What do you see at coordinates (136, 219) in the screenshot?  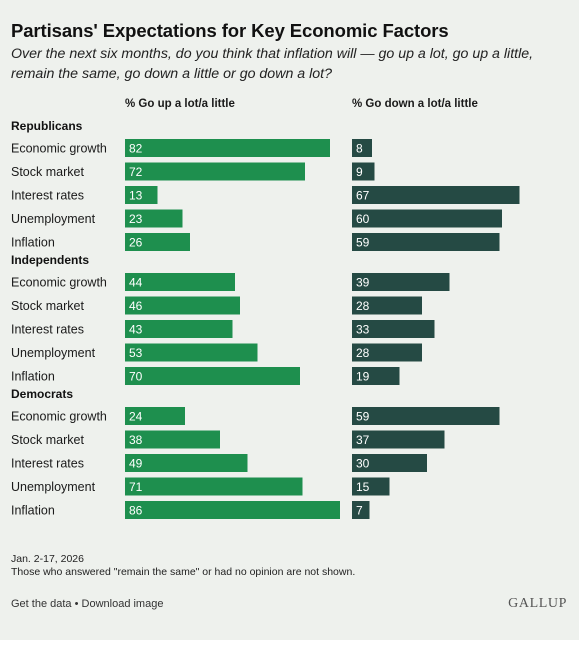 I see `bar-up-value: 23` at bounding box center [136, 219].